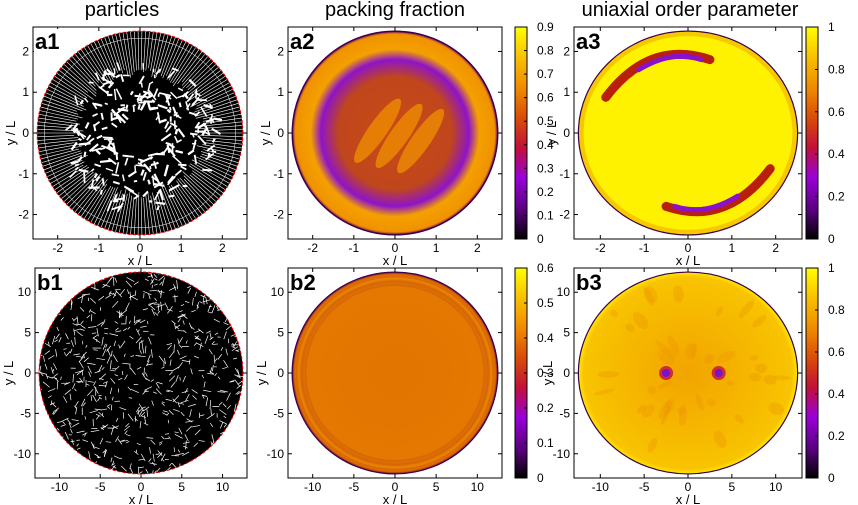 The height and width of the screenshot is (505, 858). I want to click on x-tick-label: 1, so click(436, 248).